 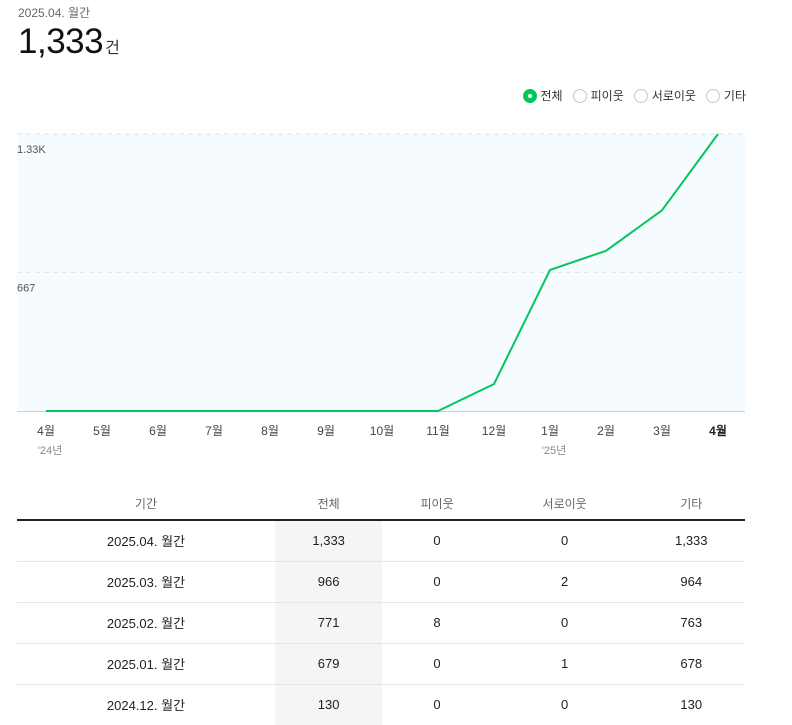 I want to click on total-value: 1,333, so click(x=61, y=41).